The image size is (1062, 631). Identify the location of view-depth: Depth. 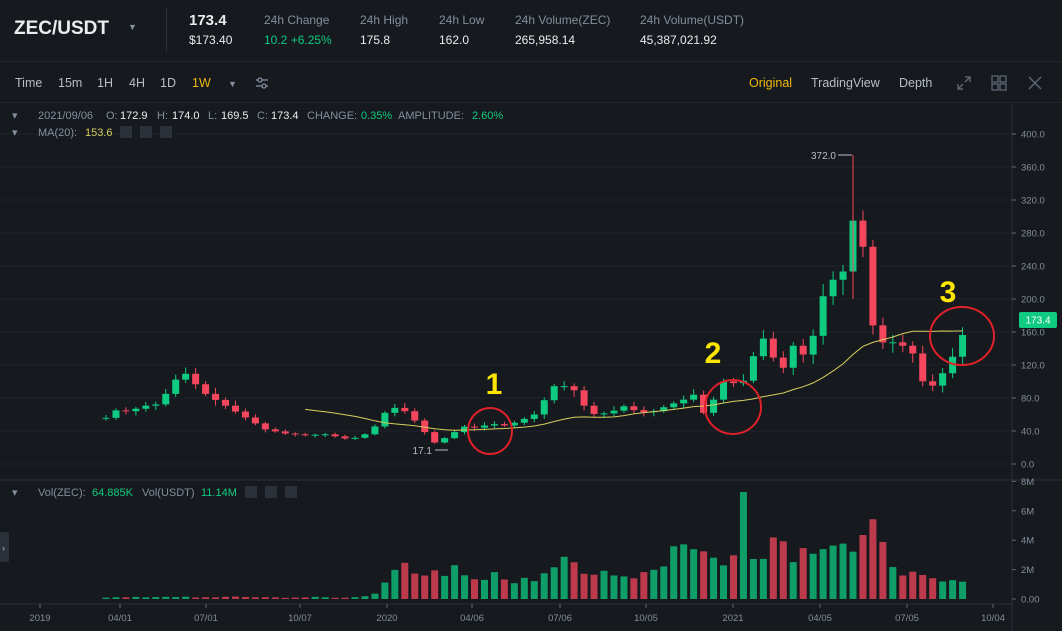
(916, 83).